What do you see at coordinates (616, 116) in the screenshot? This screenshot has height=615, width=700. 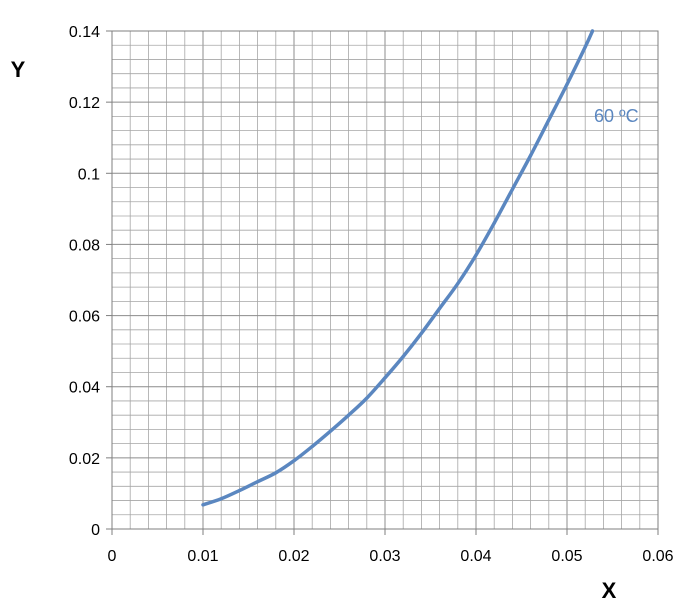 I see `series-label-60c: 60 ºC` at bounding box center [616, 116].